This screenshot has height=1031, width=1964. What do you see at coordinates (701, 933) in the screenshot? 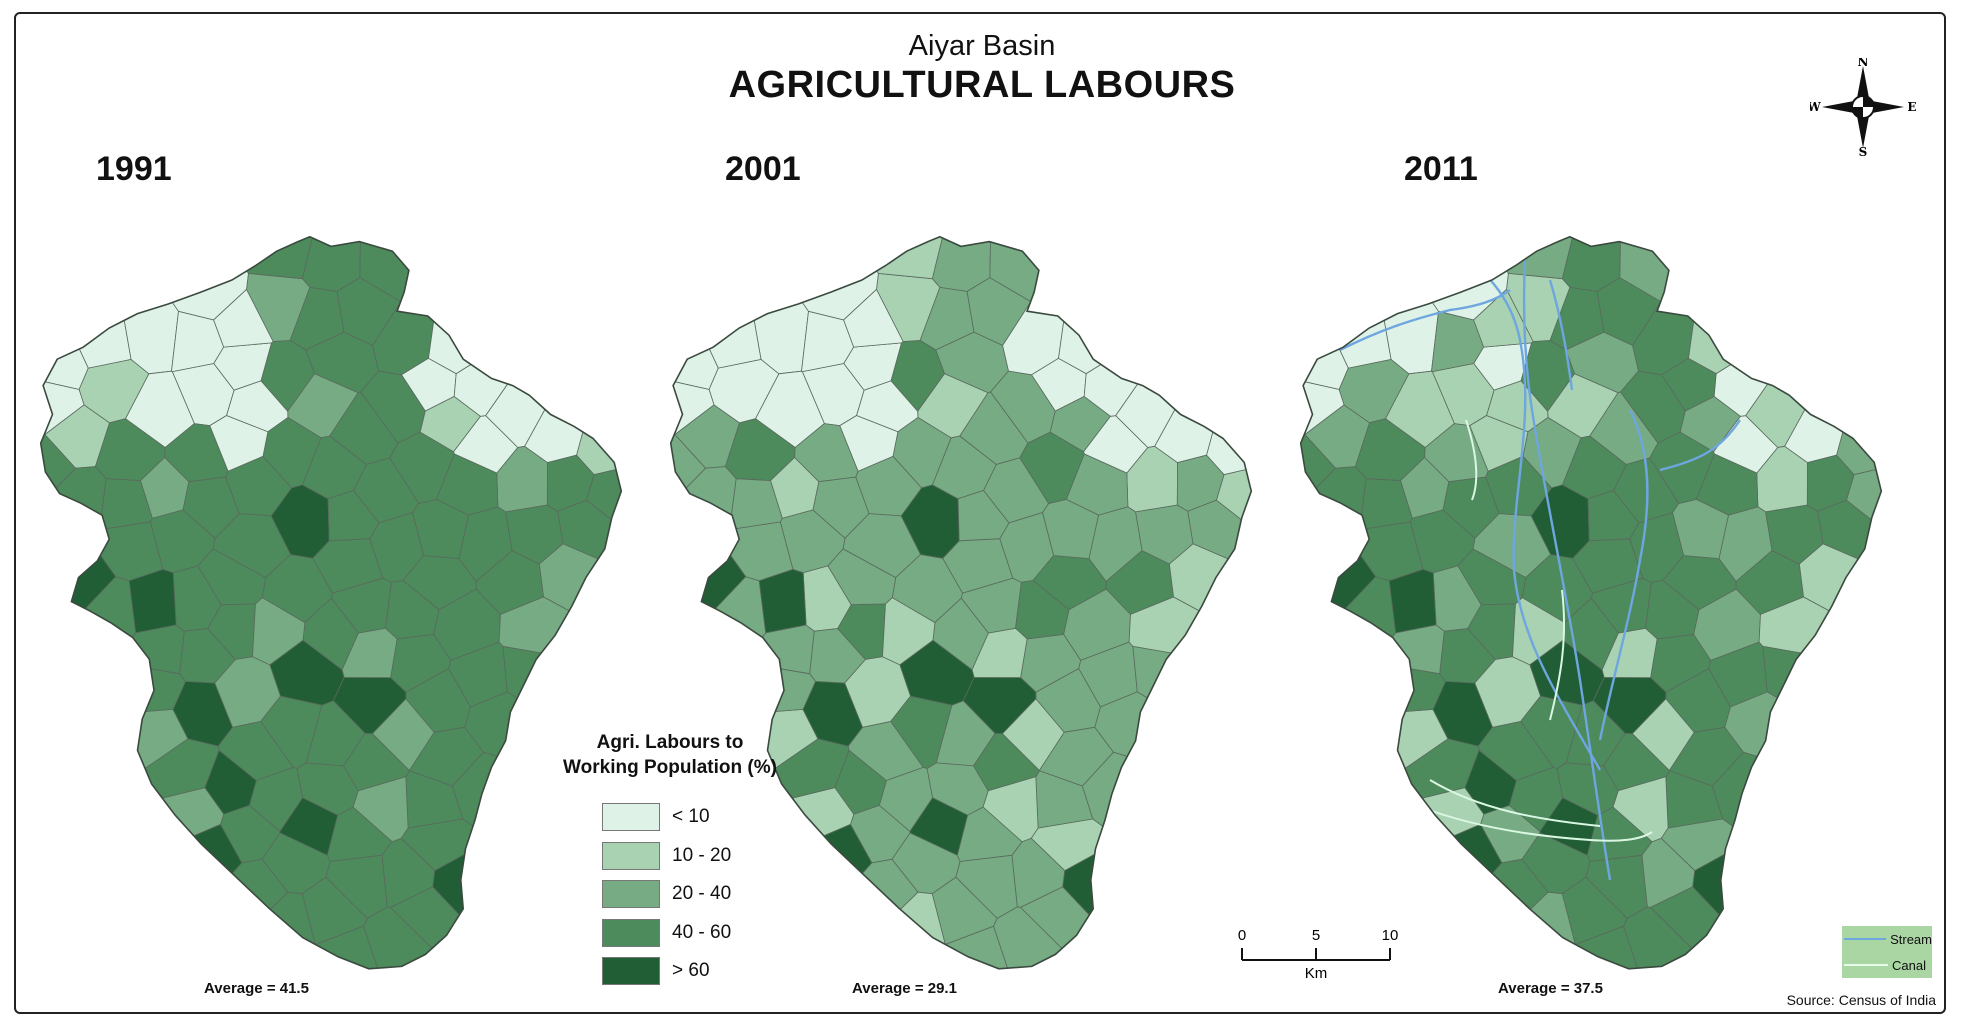
I see `legend-item: 40 - 60` at bounding box center [701, 933].